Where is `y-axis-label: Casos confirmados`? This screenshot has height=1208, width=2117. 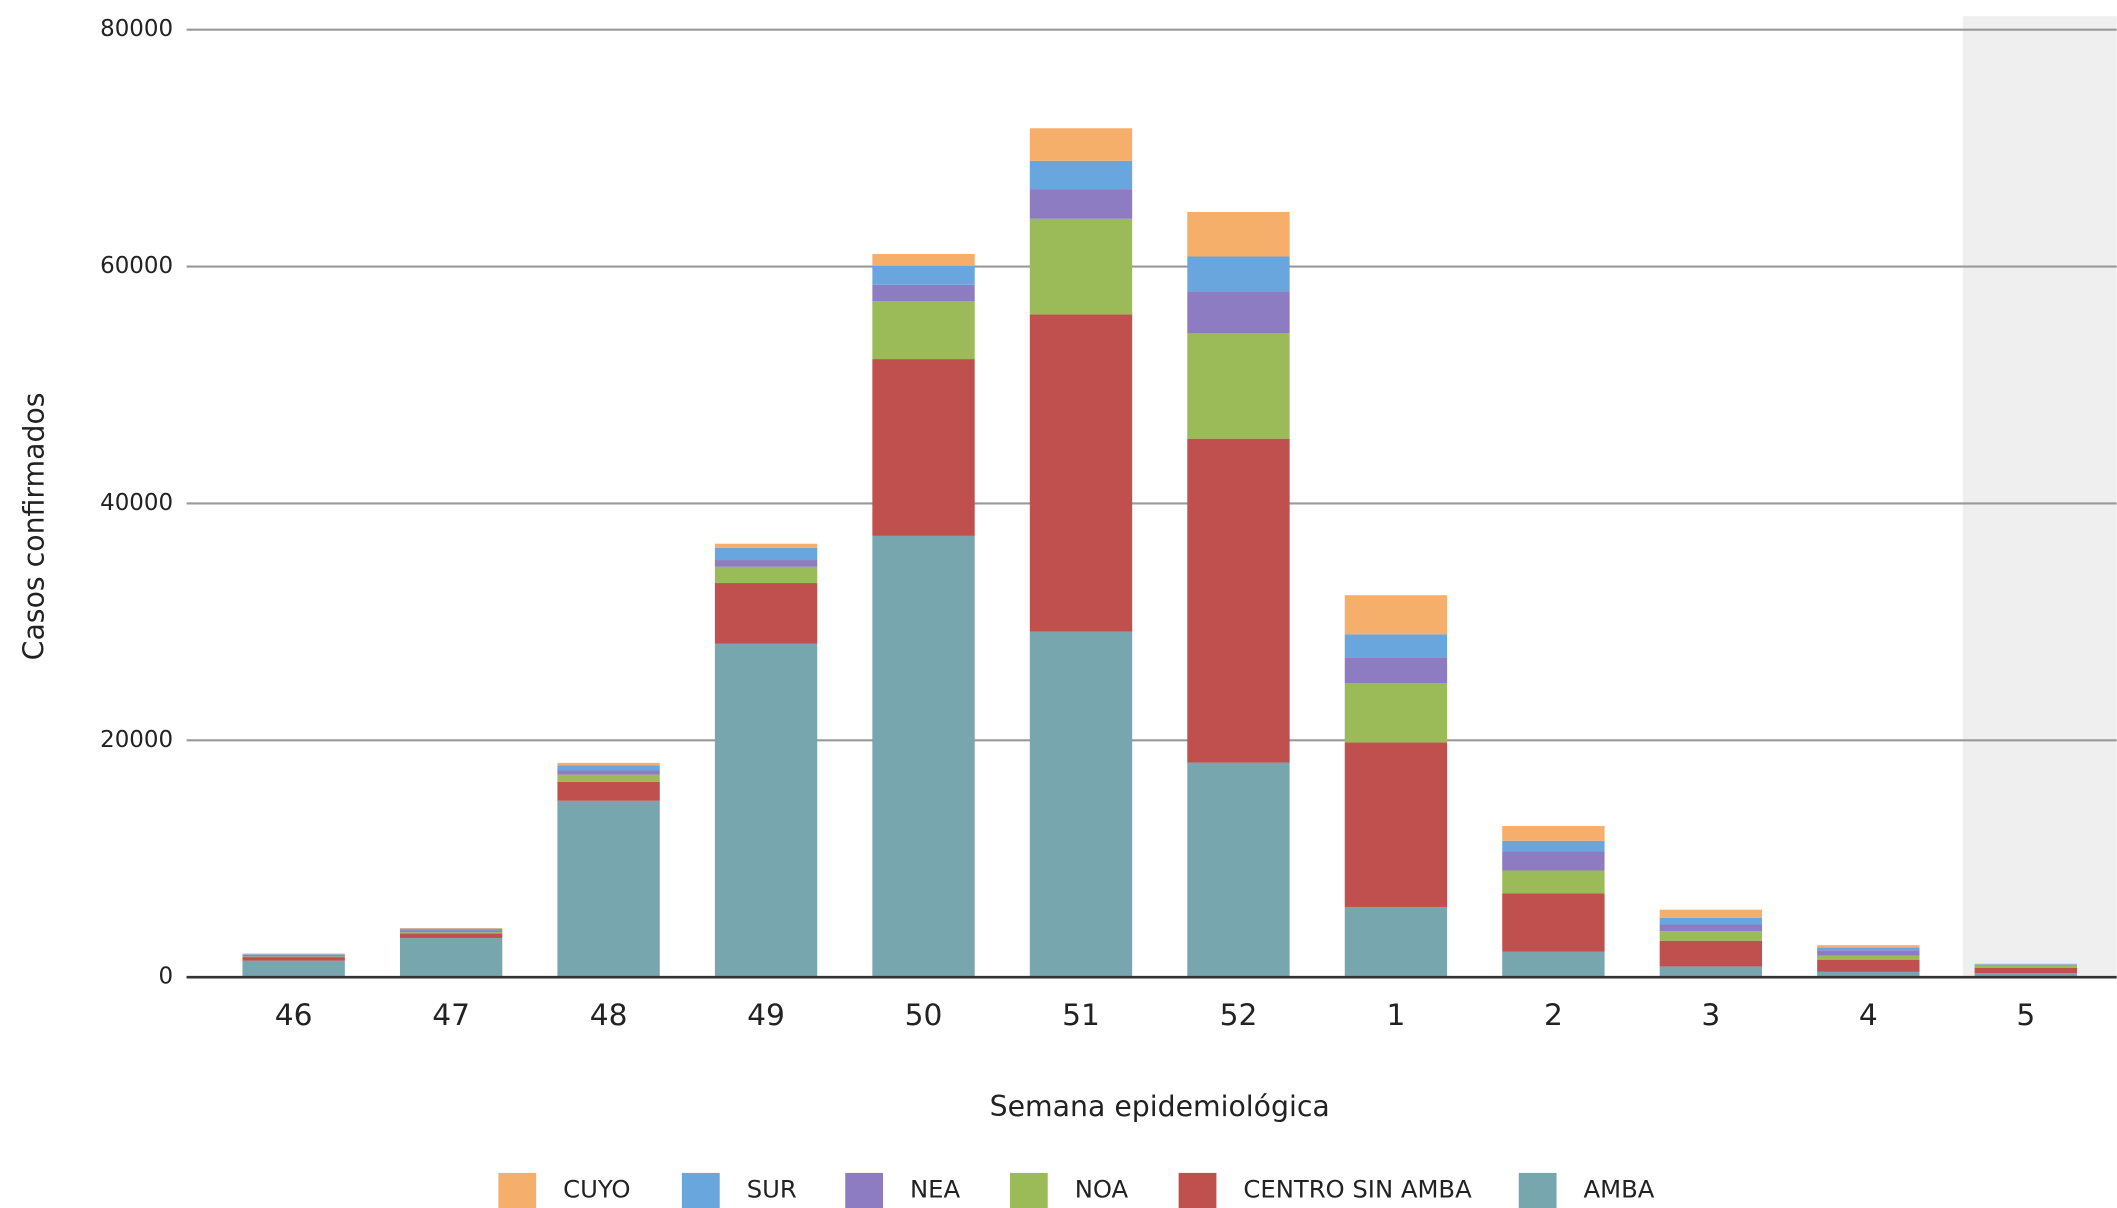
y-axis-label: Casos confirmados is located at coordinates (33, 526).